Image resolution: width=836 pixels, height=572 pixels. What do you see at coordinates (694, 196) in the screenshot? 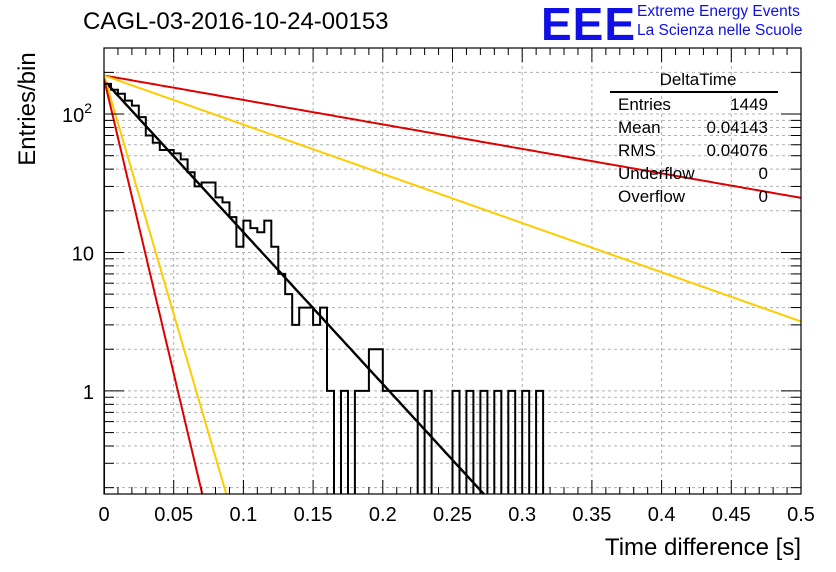
I see `stats-row-overflow: Overflow 0` at bounding box center [694, 196].